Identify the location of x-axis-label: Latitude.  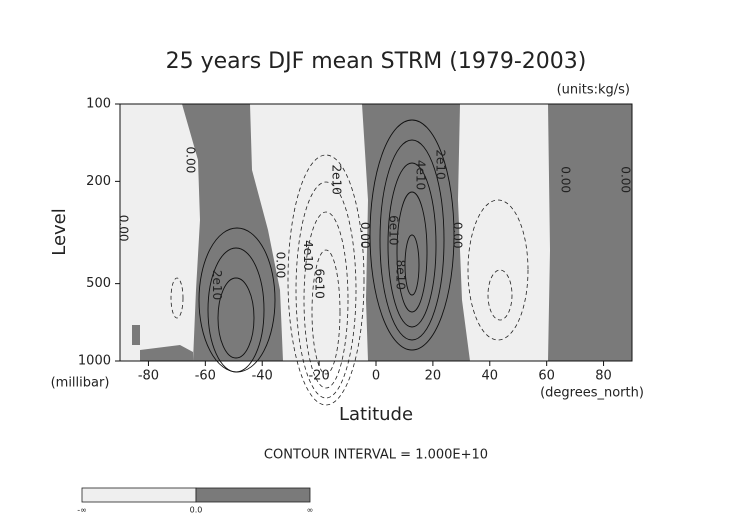
(376, 414).